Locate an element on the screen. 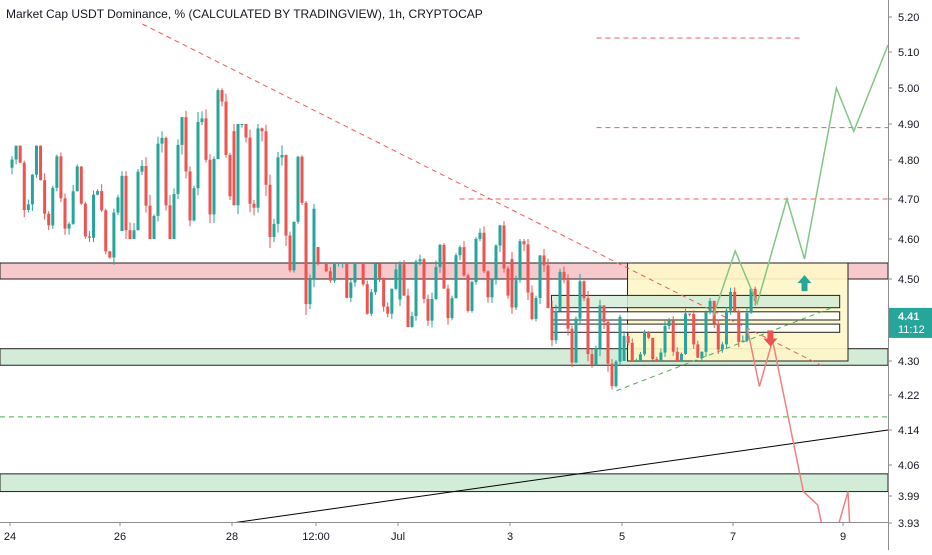  x-tick-label: 12:00 is located at coordinates (316, 537).